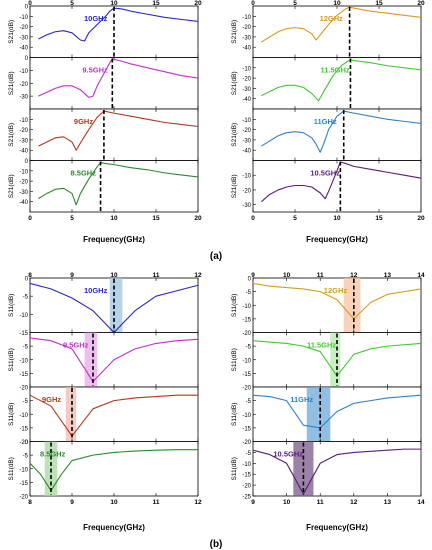 The height and width of the screenshot is (550, 432). What do you see at coordinates (103, 307) in the screenshot?
I see `panel-1: -15 -10 -5 0 10GHz S11(dB)` at bounding box center [103, 307].